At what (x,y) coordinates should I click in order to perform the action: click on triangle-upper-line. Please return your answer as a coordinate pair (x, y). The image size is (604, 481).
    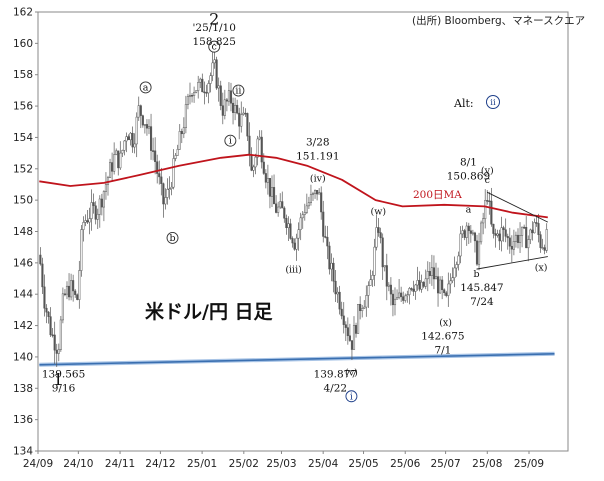
    Looking at the image, I should click on (518, 207).